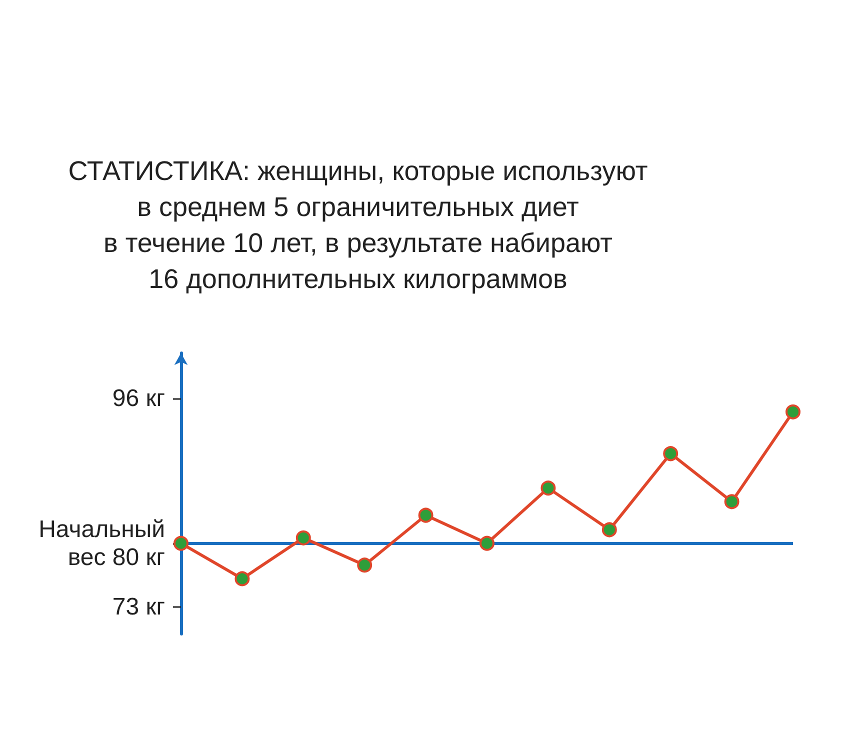 The image size is (853, 737). Describe the element at coordinates (139, 606) in the screenshot. I see `y-tick-label: 73 кг` at that location.